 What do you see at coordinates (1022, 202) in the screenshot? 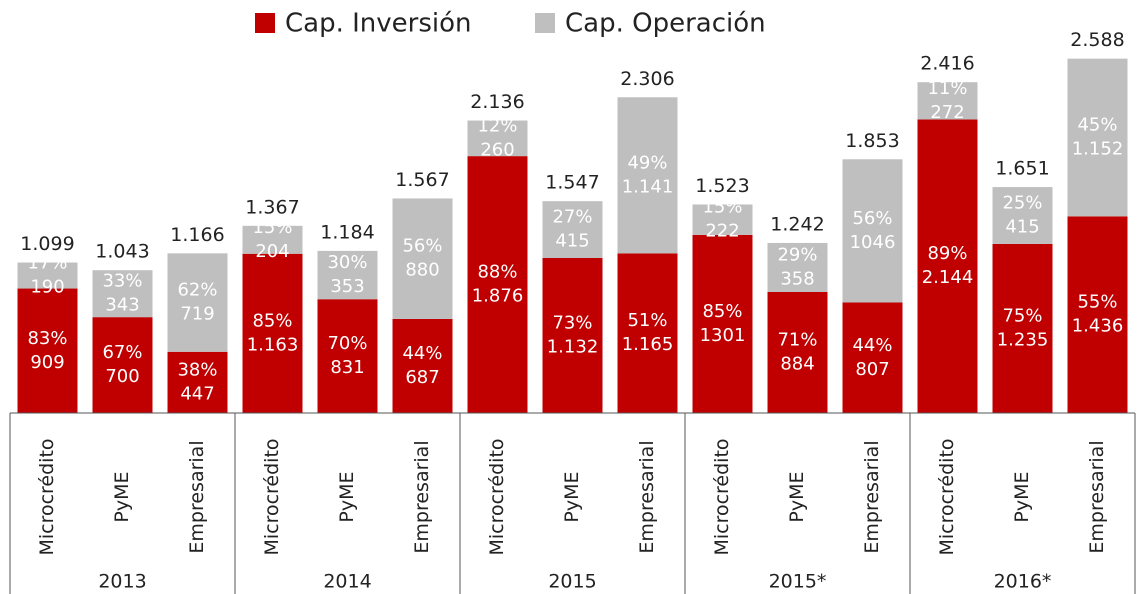
I see `percent-label: 25%` at bounding box center [1022, 202].